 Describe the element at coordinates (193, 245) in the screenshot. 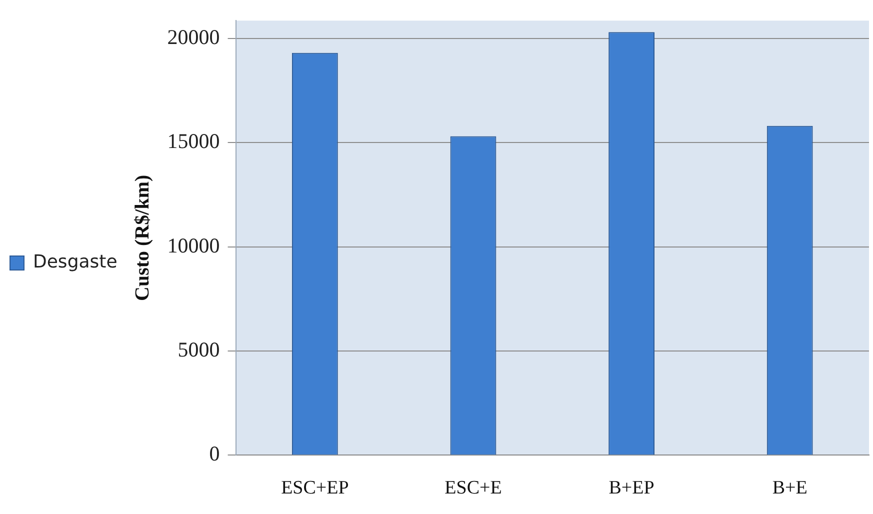

I see `y-tick-label: 10000` at that location.